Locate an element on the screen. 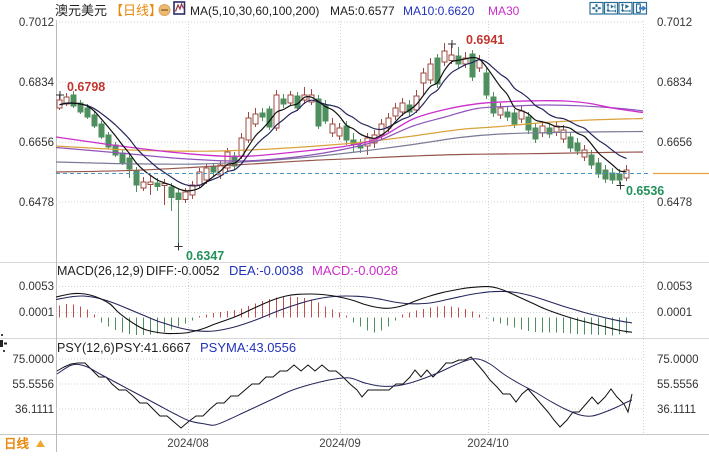  svg-text: 0.6347 is located at coordinates (205, 256).